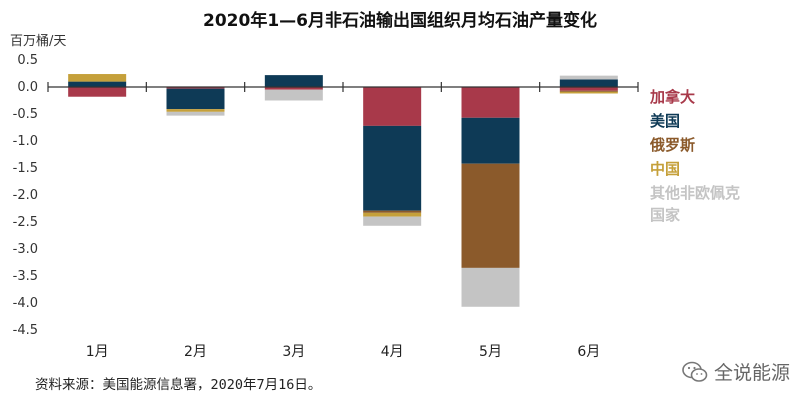  I want to click on y-axis-unit-label: 百万桶/天, so click(38, 41).